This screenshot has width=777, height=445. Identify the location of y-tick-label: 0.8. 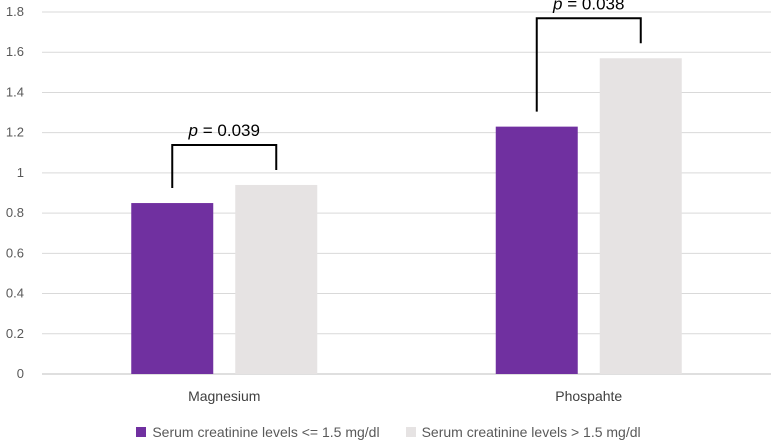
(15, 212).